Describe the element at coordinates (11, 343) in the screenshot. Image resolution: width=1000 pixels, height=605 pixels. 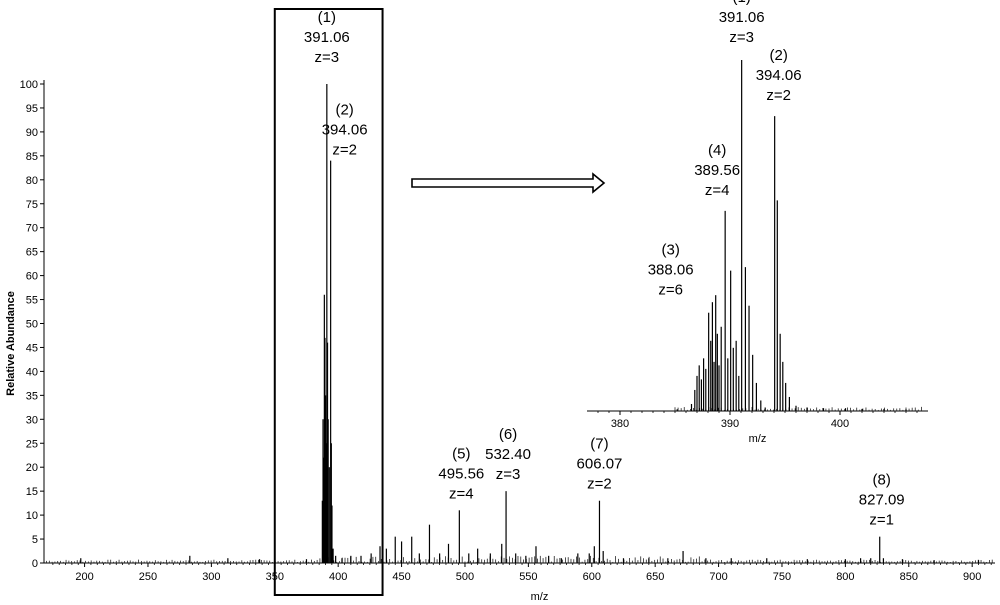
I see `y-axis-title: Relative Abundance` at that location.